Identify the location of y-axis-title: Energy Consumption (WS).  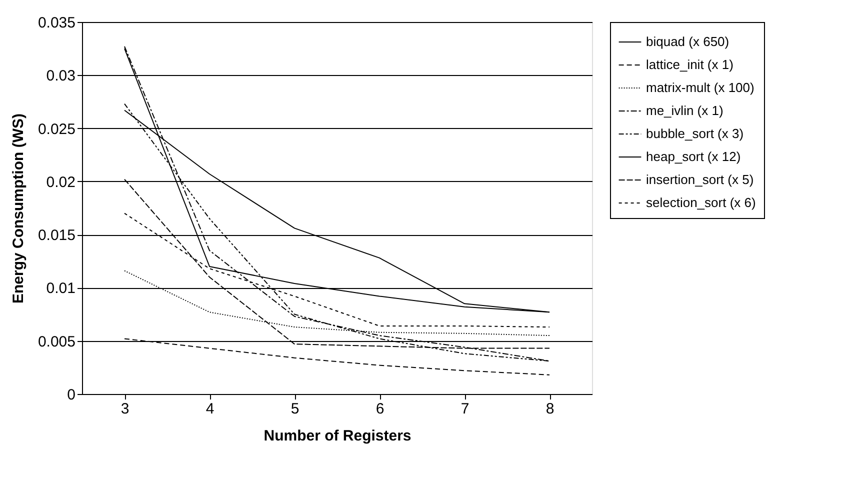
(18, 209).